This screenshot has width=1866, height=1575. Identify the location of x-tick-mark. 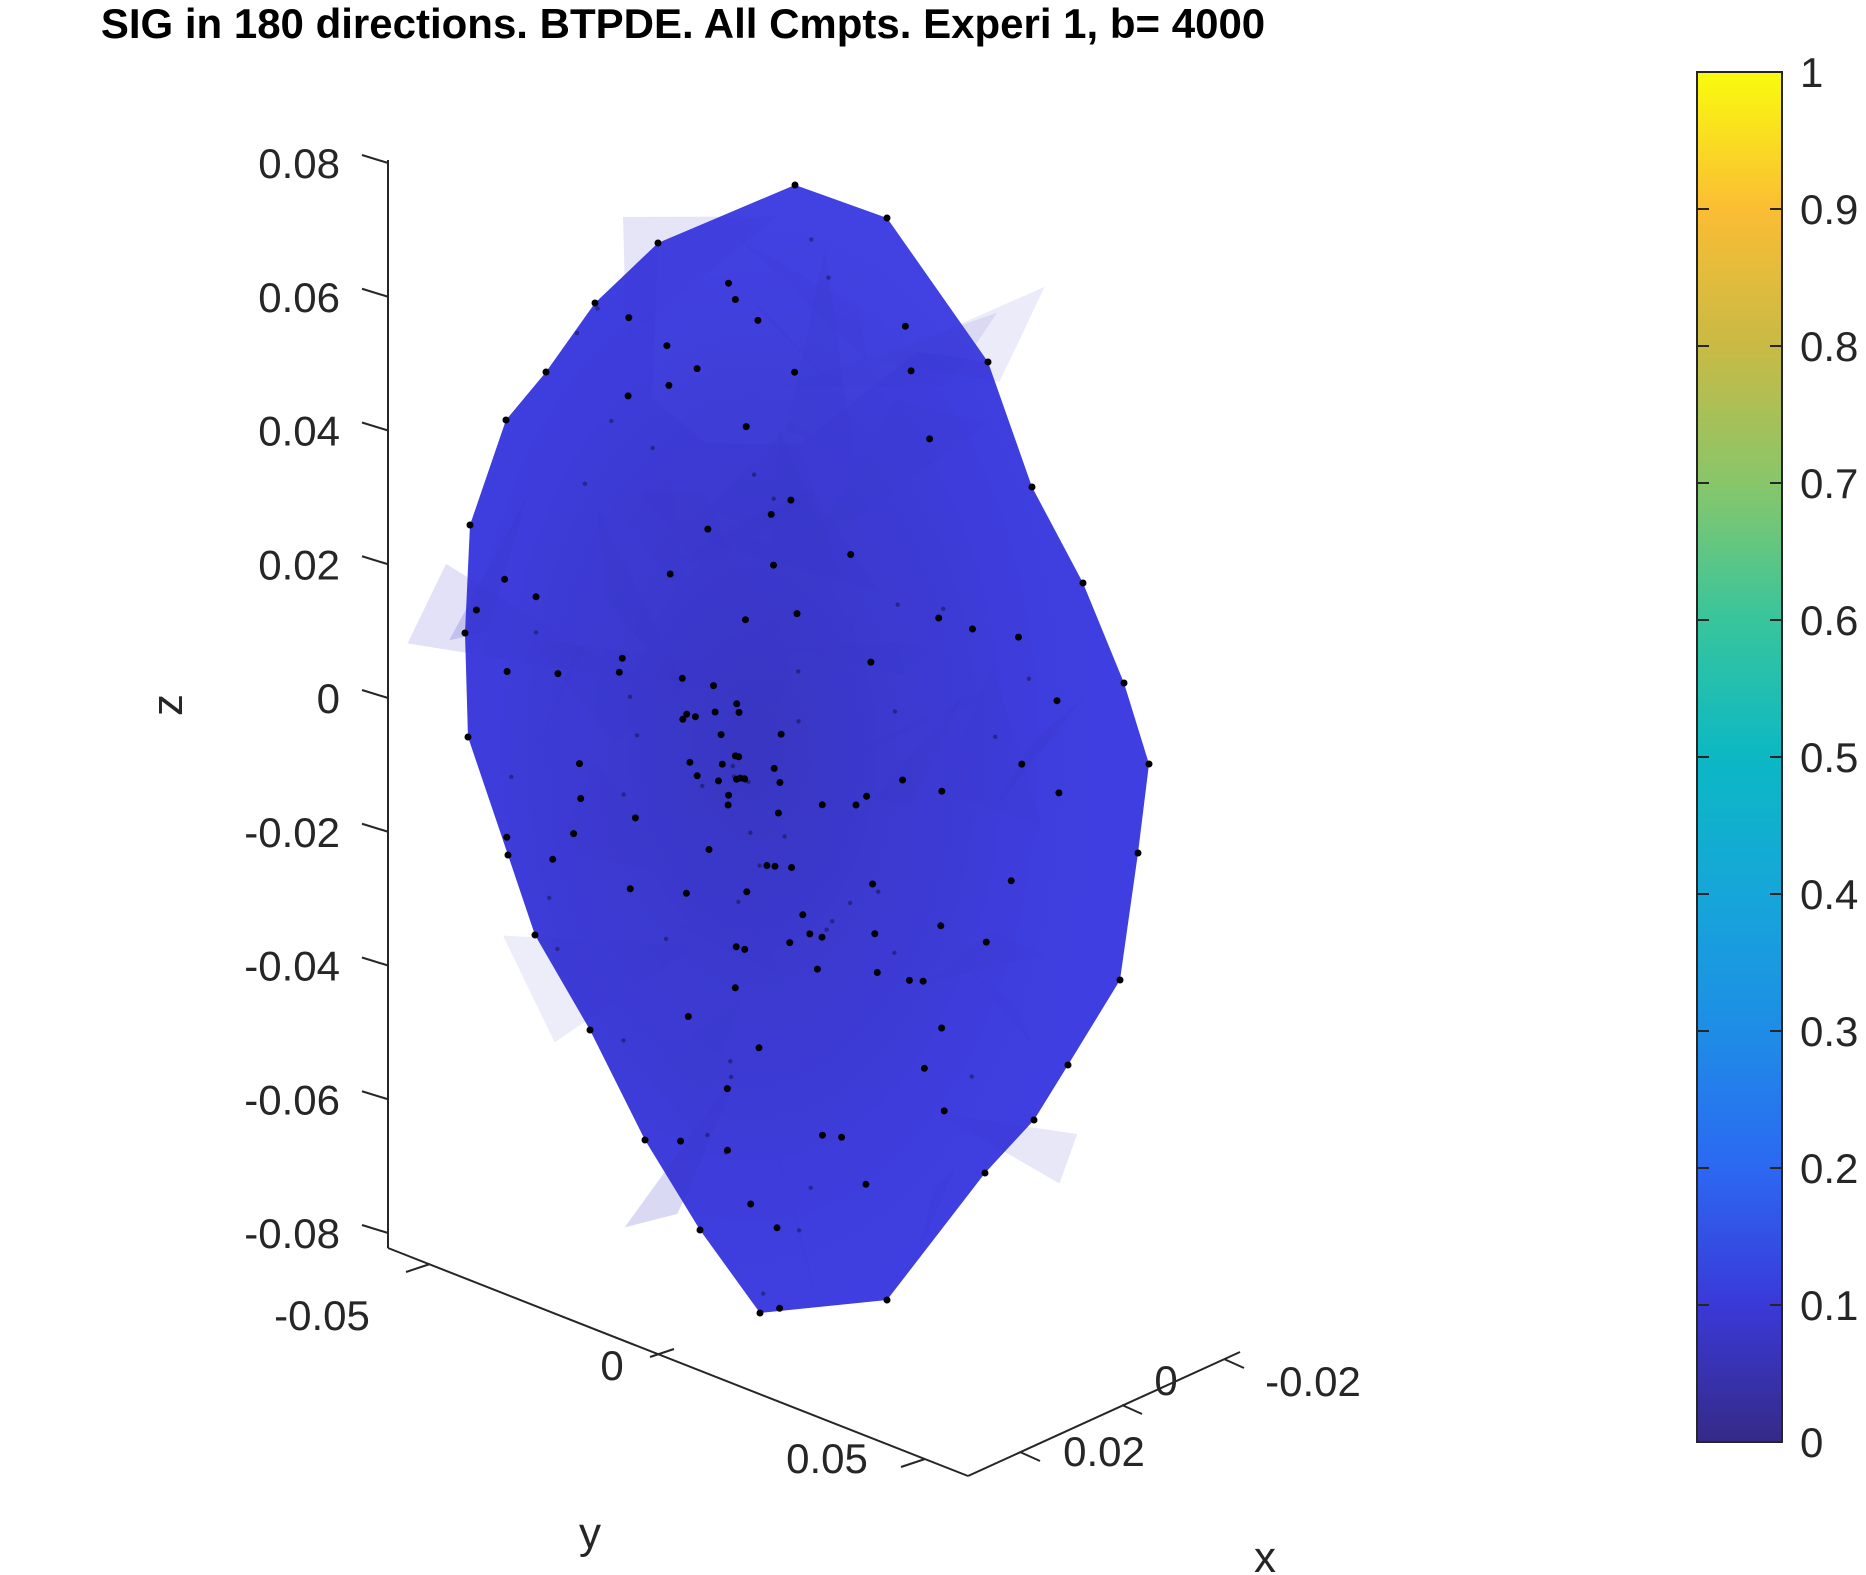
(1132, 1409).